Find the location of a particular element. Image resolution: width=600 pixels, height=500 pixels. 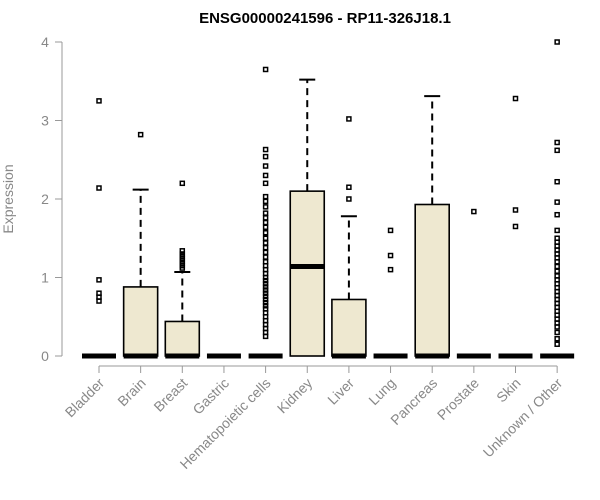

y-axis-label: Expression is located at coordinates (8, 198).